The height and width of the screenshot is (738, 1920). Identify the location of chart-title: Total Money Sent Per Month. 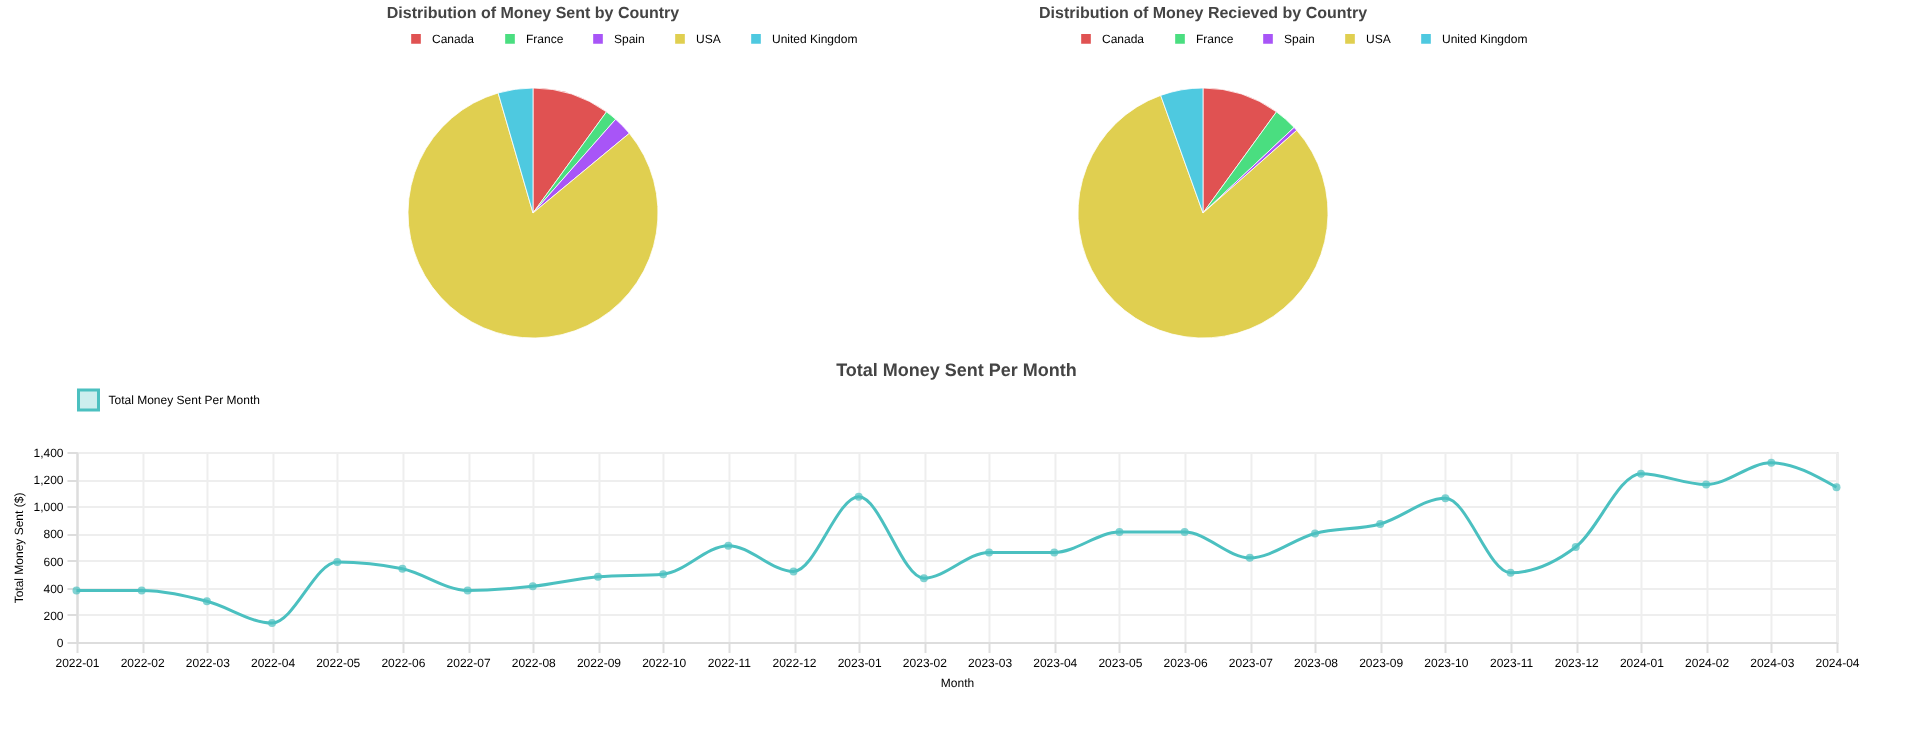
(956, 370).